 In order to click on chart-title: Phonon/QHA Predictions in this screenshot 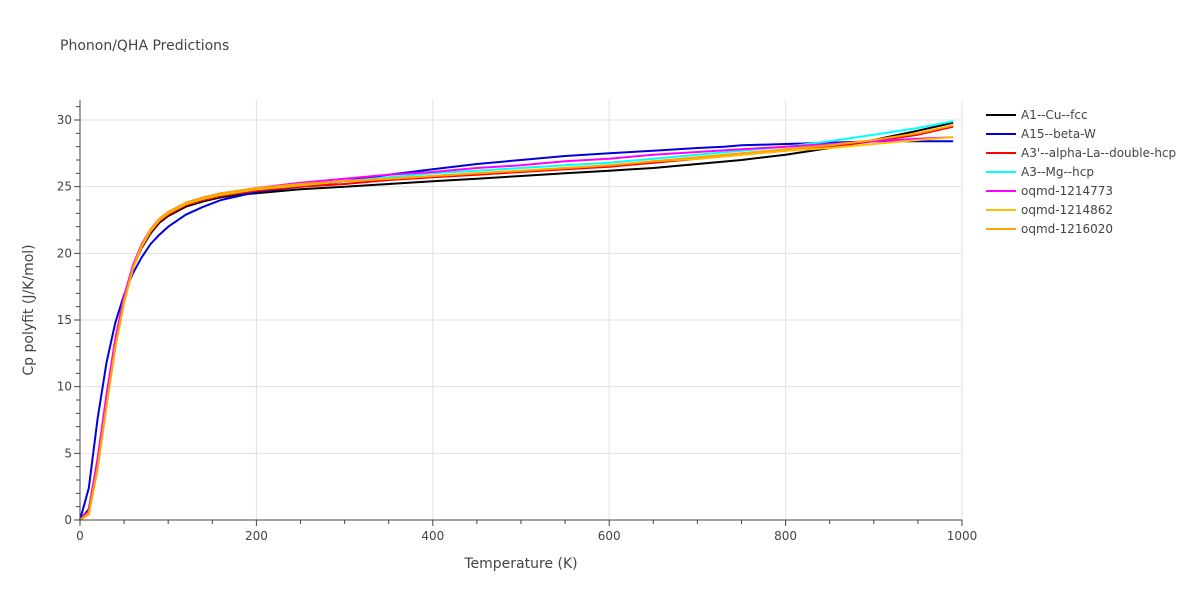, I will do `click(144, 46)`.